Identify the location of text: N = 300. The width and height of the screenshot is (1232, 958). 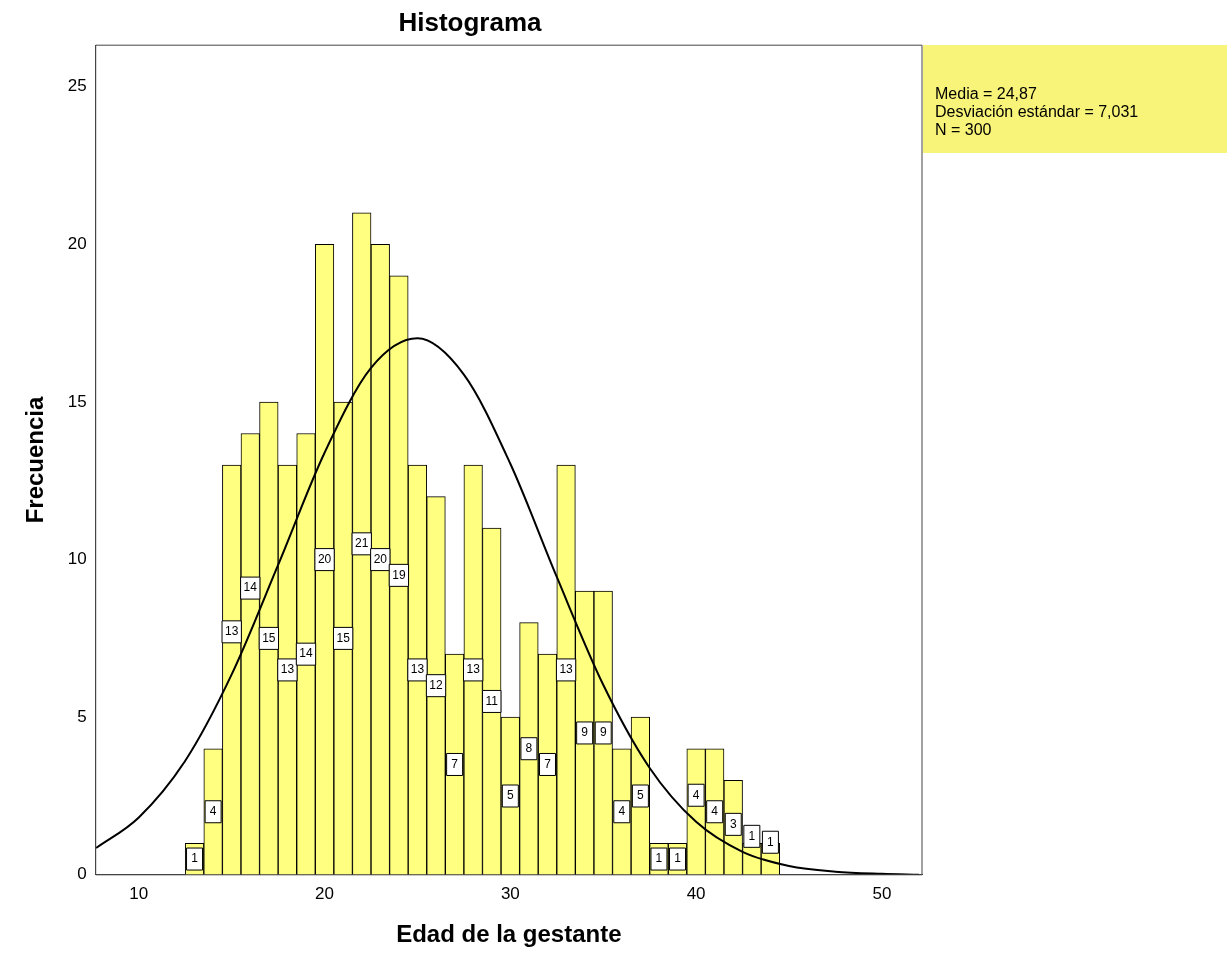
(964, 130).